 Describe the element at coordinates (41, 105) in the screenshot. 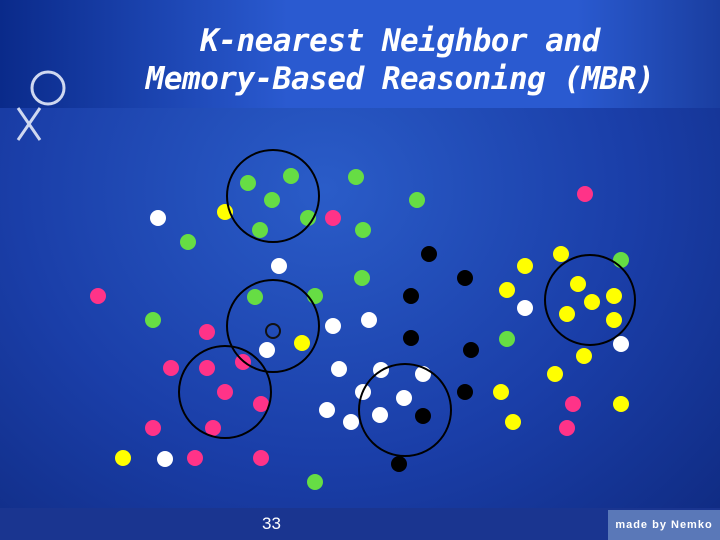

I see `logo` at that location.